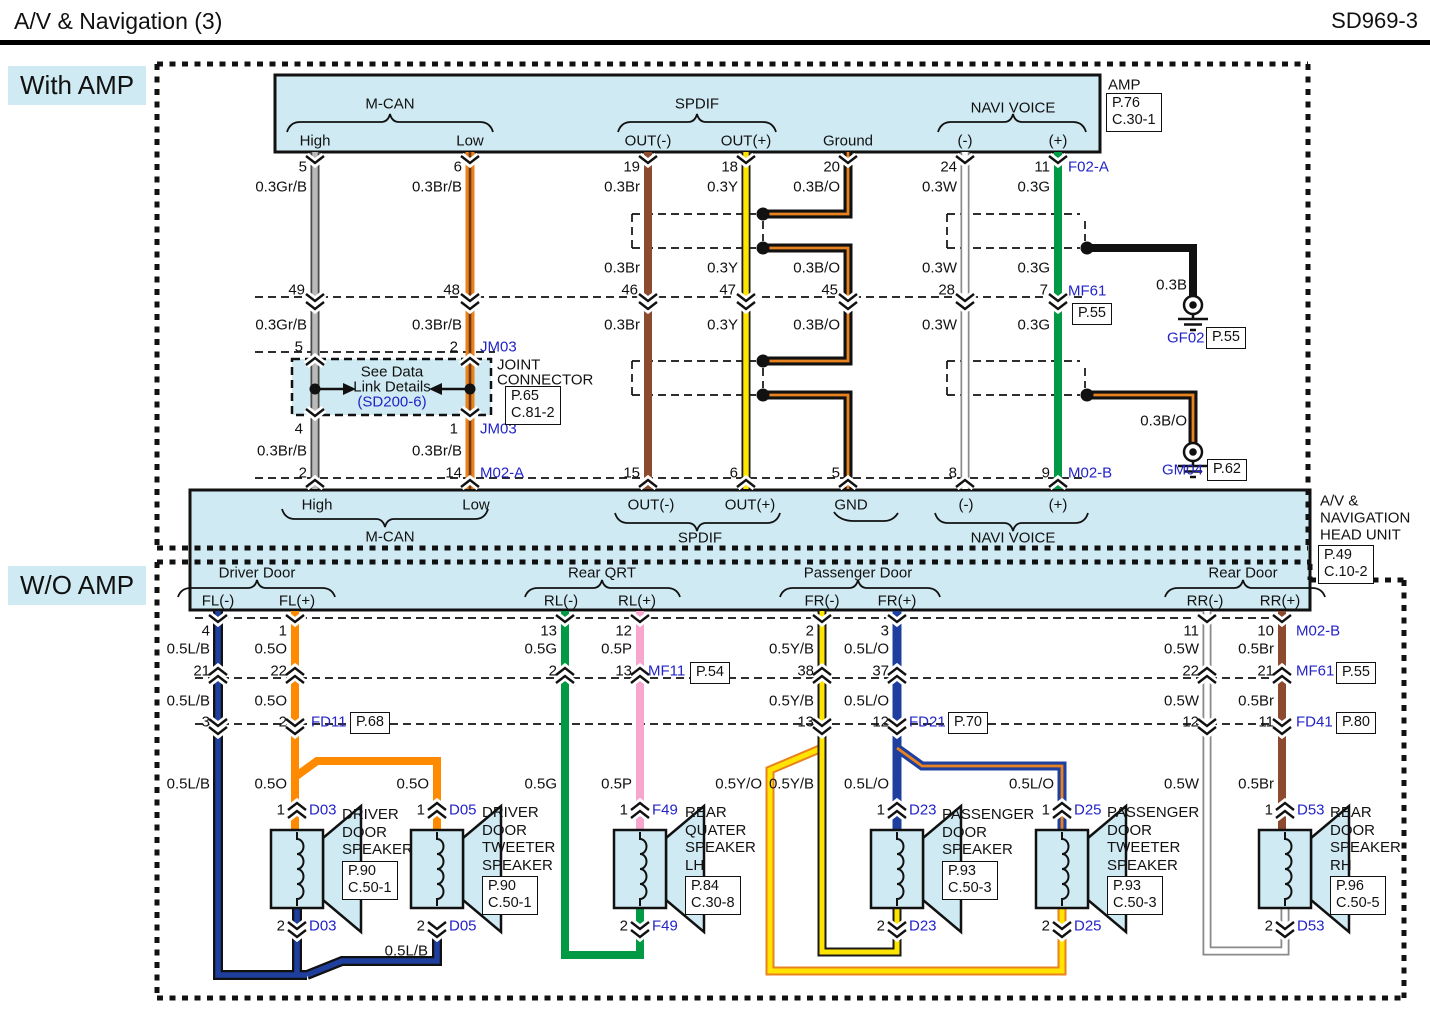  What do you see at coordinates (1356, 723) in the screenshot?
I see `page-ref-box: P.80` at bounding box center [1356, 723].